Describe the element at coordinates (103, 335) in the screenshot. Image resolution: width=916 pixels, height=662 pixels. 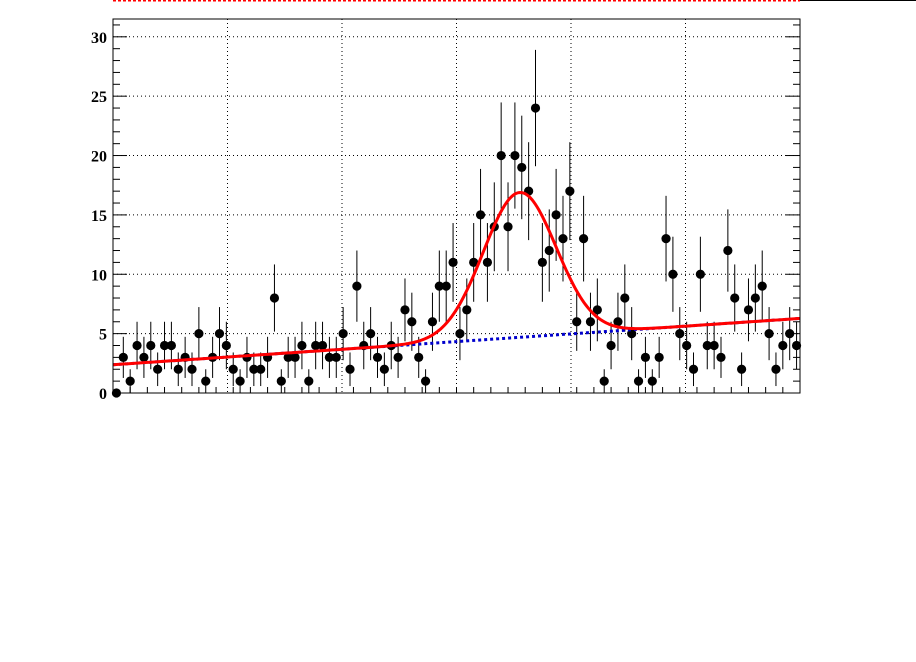
I see `y-tick-label: 5` at that location.